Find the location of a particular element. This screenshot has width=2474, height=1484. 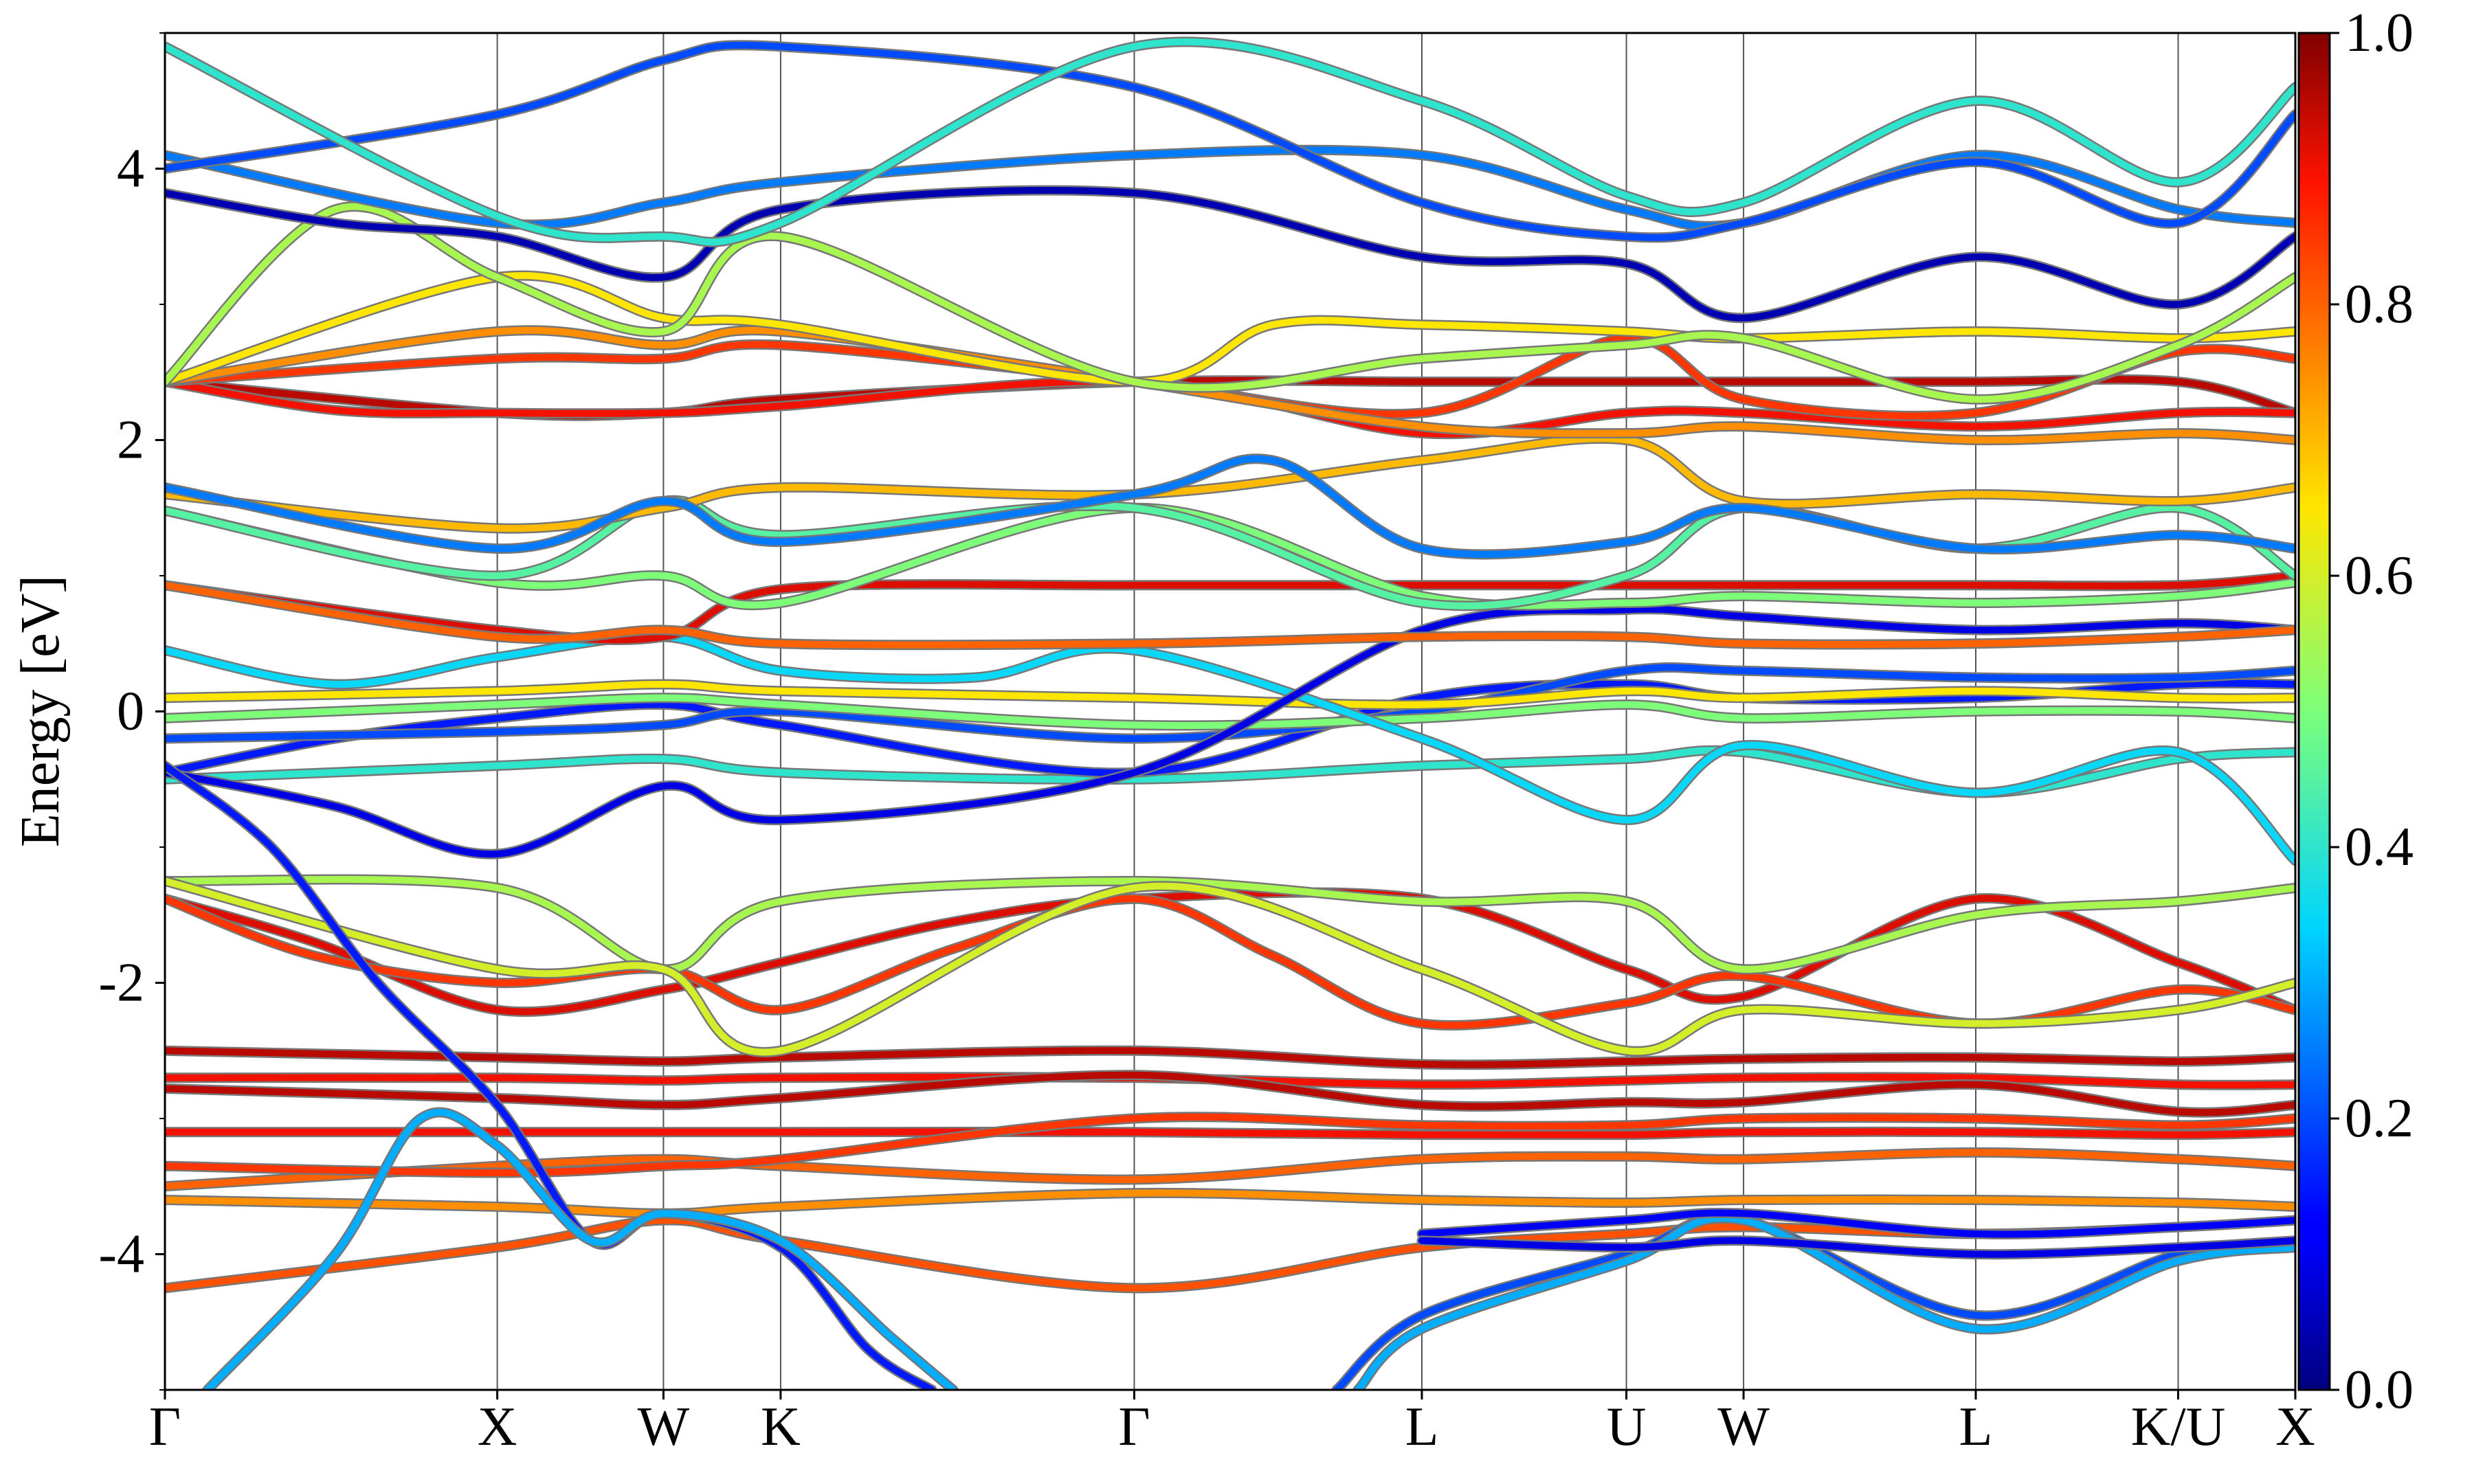

colorbar-tick-label: 0.2 is located at coordinates (2379, 1118).